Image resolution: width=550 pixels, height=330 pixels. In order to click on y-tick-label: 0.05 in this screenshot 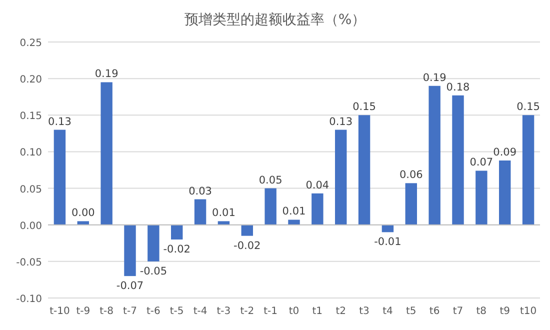, I will do `click(31, 190)`.